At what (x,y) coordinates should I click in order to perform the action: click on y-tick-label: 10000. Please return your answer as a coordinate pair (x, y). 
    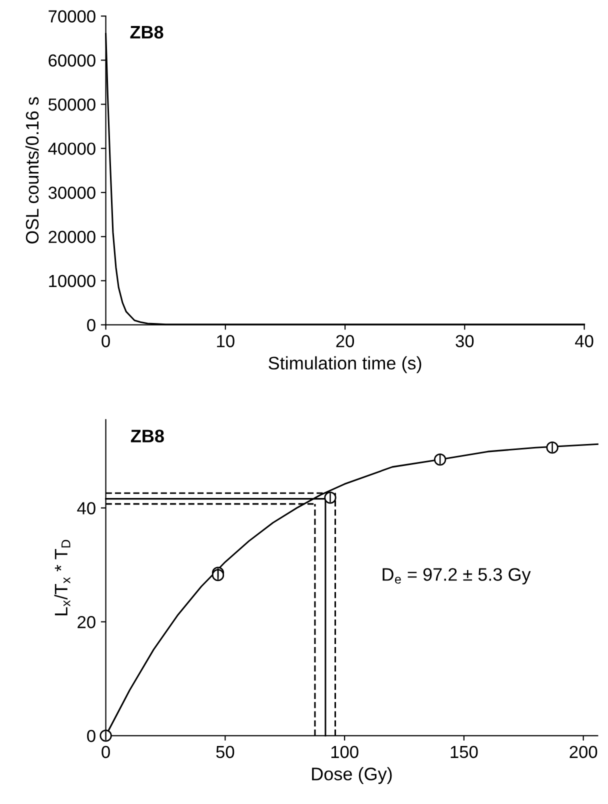
    Looking at the image, I should click on (72, 281).